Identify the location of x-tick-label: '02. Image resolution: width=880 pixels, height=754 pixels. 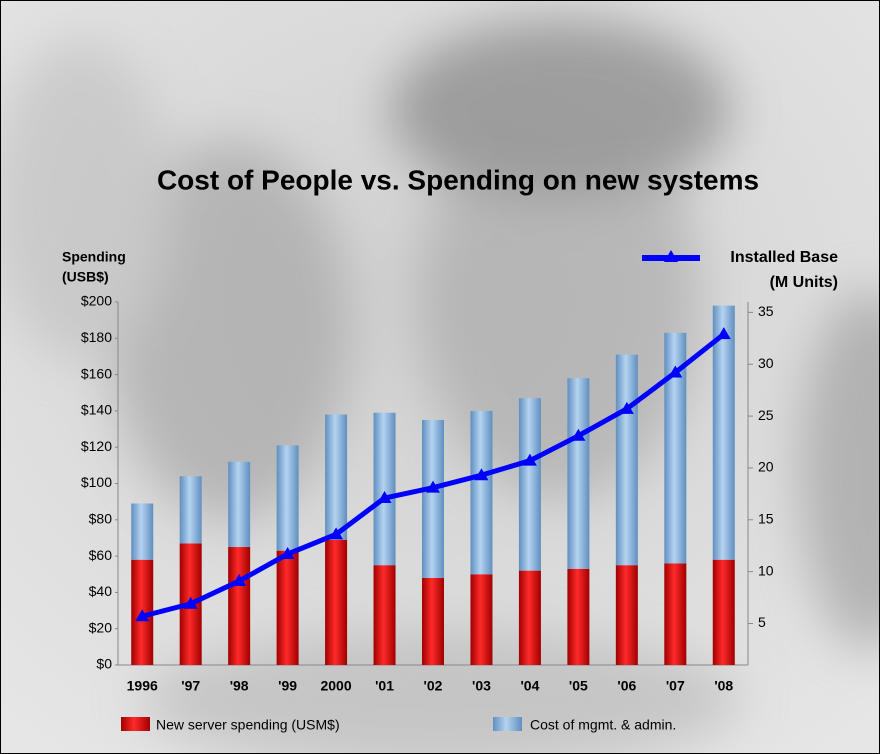
(433, 686).